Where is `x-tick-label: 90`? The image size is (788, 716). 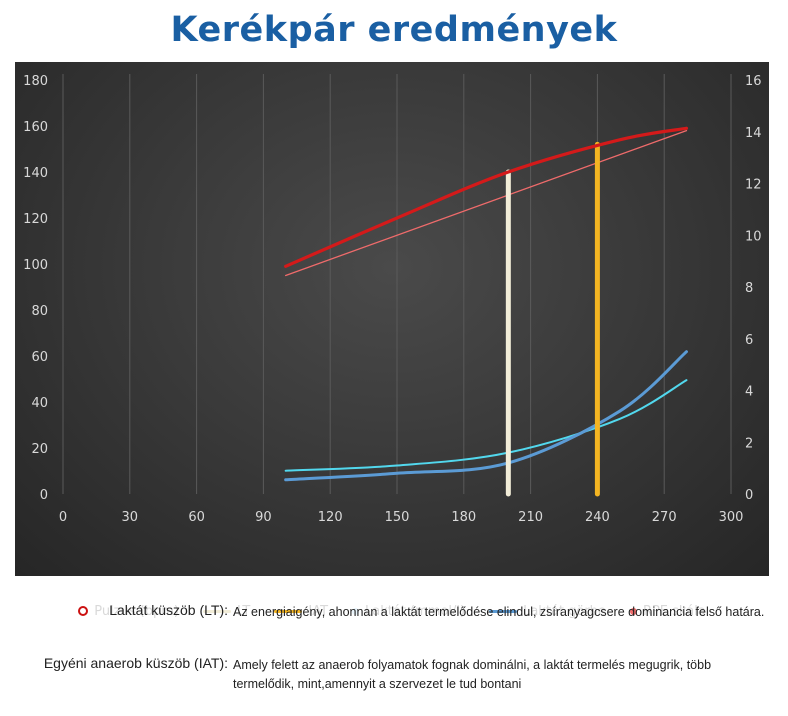 x-tick-label: 90 is located at coordinates (263, 517).